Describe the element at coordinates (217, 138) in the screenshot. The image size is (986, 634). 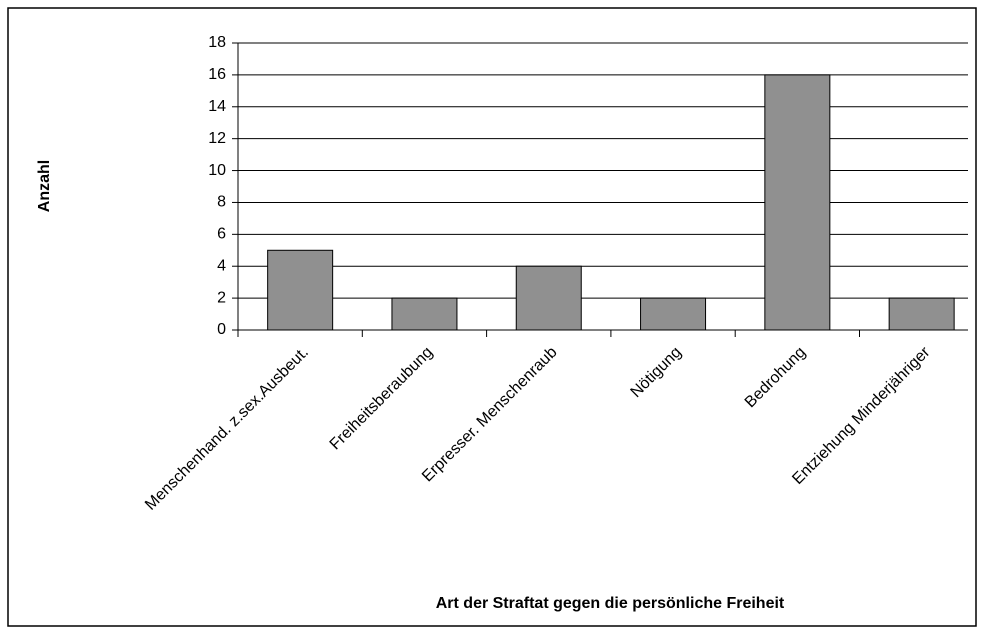
I see `y-tick-label: 12` at that location.